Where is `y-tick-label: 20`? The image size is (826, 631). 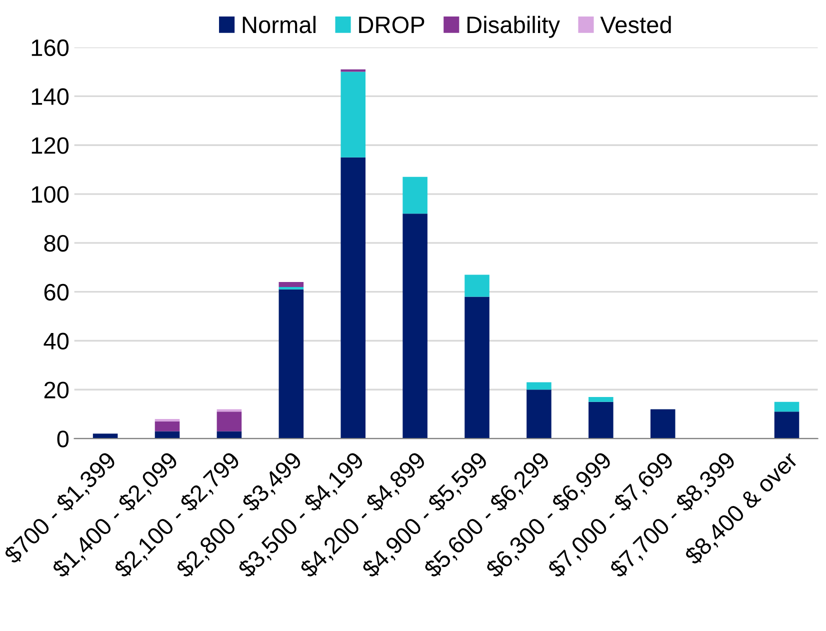
y-tick-label: 20 is located at coordinates (56, 390).